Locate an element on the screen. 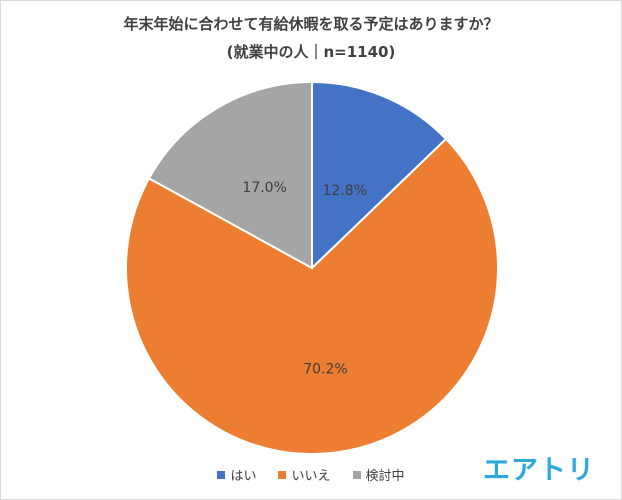 The height and width of the screenshot is (500, 622). legend-item-1: はい is located at coordinates (236, 474).